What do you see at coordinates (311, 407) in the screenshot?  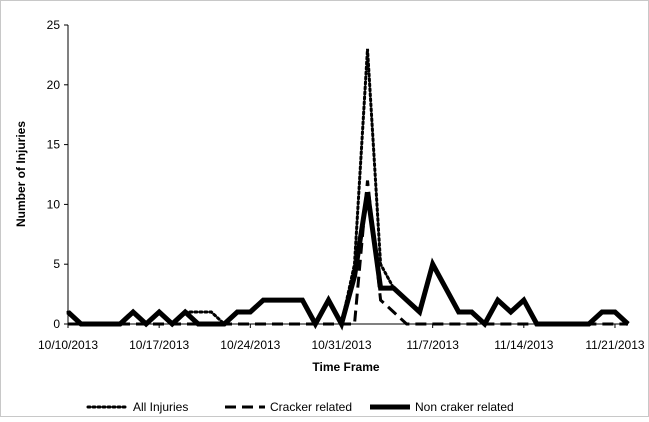 I see `legend-label: Cracker related` at bounding box center [311, 407].